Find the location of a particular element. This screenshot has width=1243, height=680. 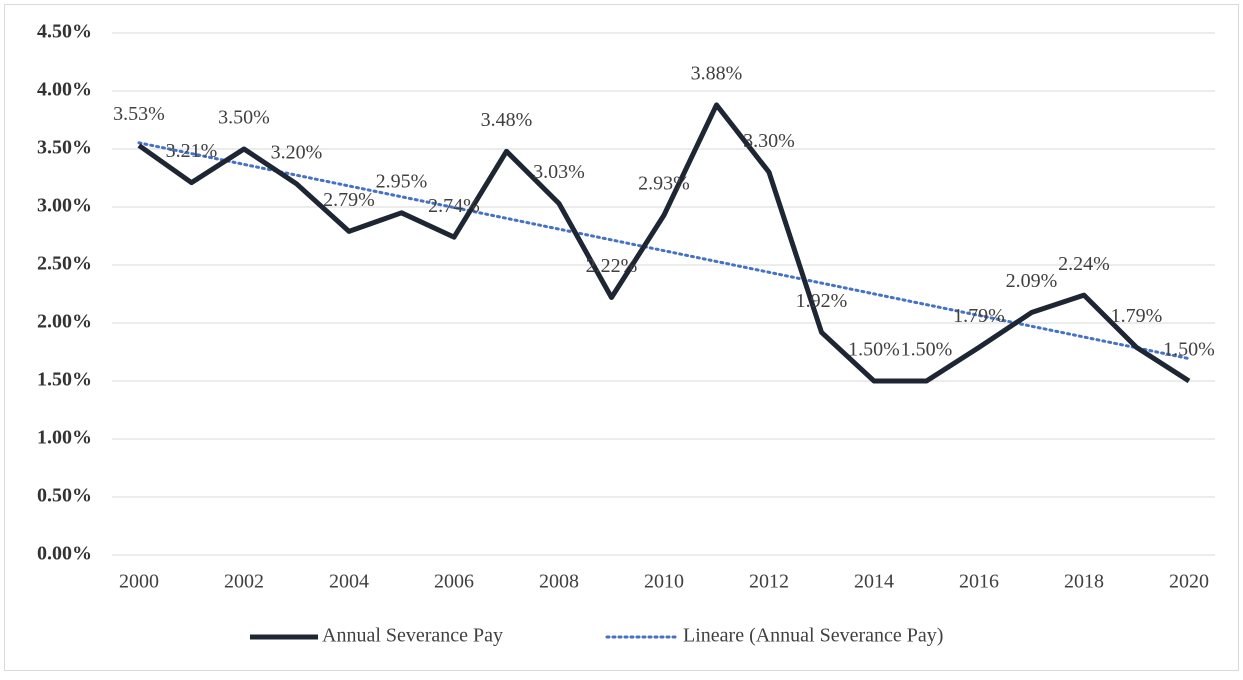

data-label: 2.09% is located at coordinates (1032, 281).